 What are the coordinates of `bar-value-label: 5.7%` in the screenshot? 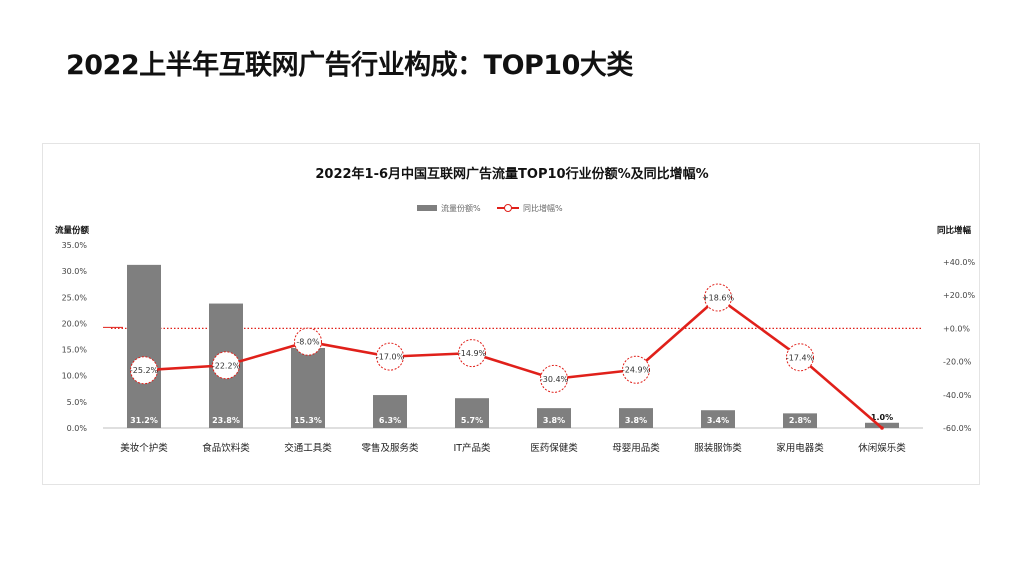 It's located at (472, 420).